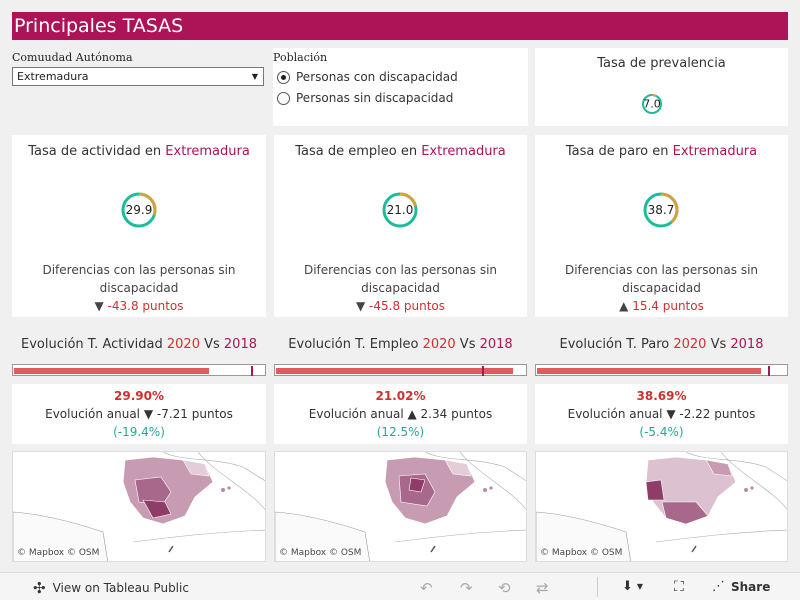 This screenshot has height=600, width=800. Describe the element at coordinates (138, 344) in the screenshot. I see `evolution-title-activity: Evolución T. Actividad 2020 Vs 2018` at that location.